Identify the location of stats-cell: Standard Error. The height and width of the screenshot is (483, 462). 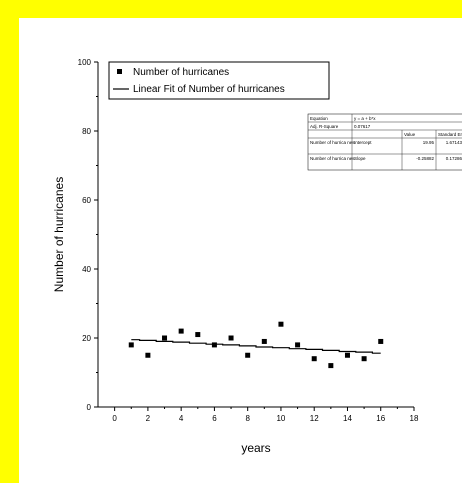
(450, 134).